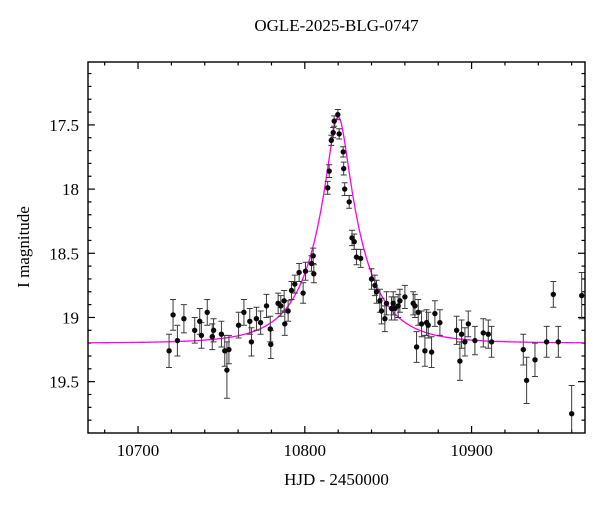 Image resolution: width=600 pixels, height=512 pixels. Describe the element at coordinates (336, 25) in the screenshot. I see `chart-title: OGLE-2025-BLG-0747` at that location.